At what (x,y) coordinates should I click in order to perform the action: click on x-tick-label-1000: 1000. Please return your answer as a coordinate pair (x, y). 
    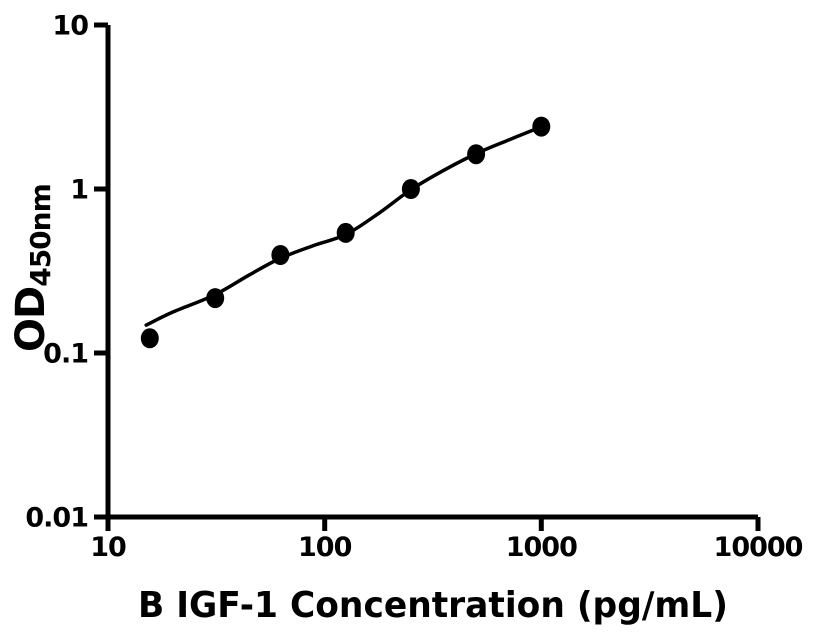
    Looking at the image, I should click on (541, 547).